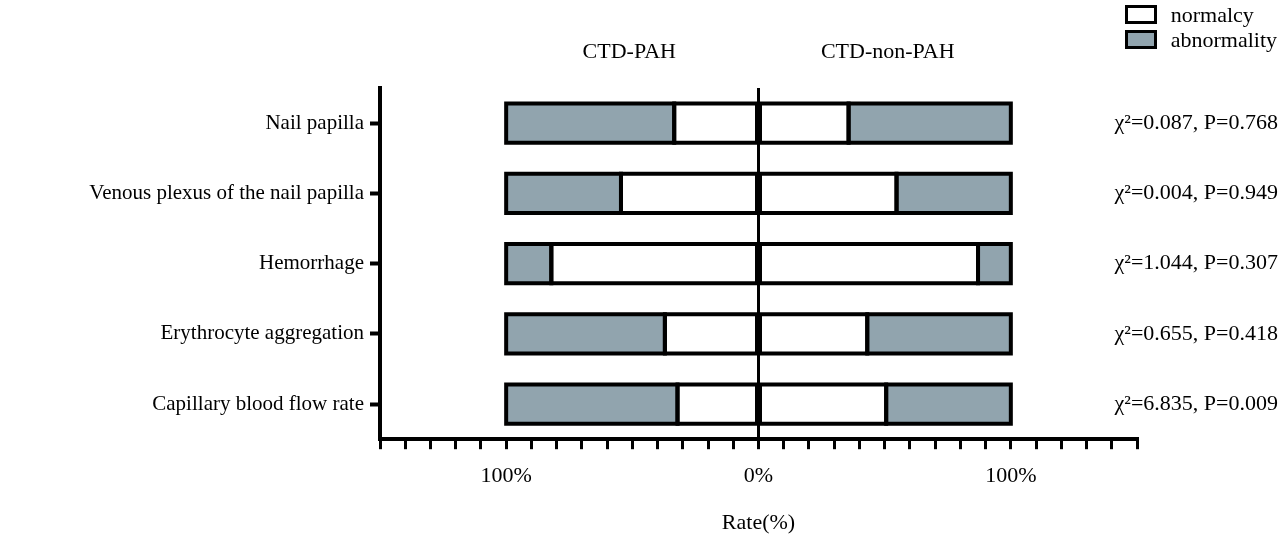 The height and width of the screenshot is (546, 1283). I want to click on x-tick-label: 0%, so click(758, 475).